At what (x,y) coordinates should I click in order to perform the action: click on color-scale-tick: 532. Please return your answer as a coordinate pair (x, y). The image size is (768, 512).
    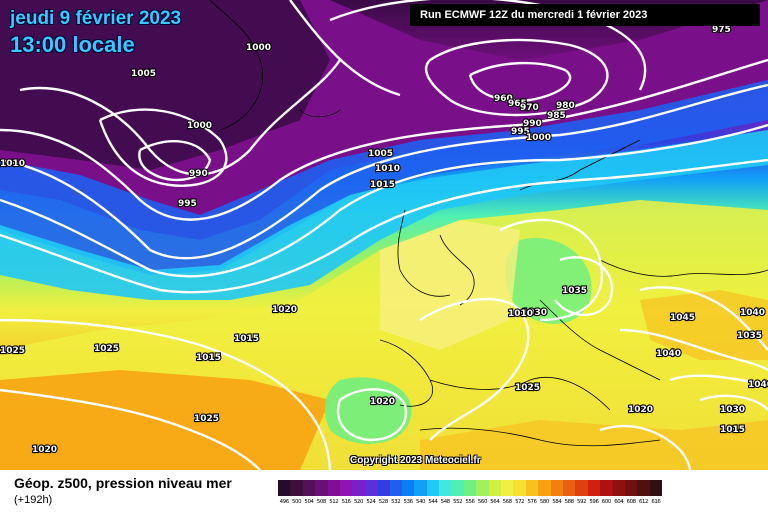
    Looking at the image, I should click on (396, 502).